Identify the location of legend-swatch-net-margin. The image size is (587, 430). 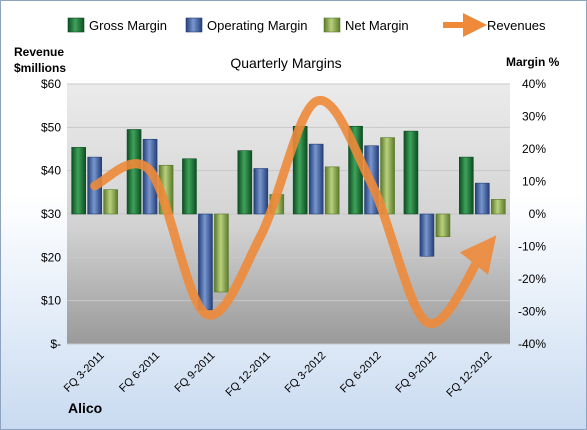
(332, 25).